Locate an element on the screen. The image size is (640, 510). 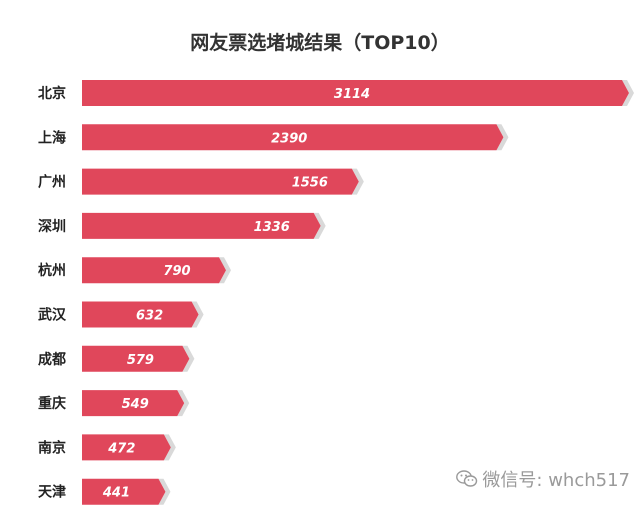
bar-row: 成都 579 is located at coordinates (116, 358).